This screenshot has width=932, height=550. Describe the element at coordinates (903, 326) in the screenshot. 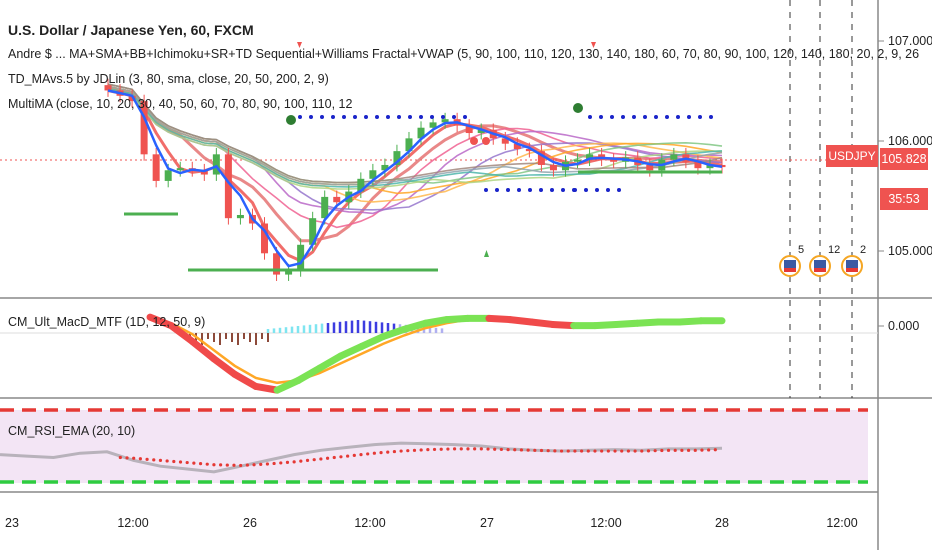

I see `macd-tick: 0.000` at that location.